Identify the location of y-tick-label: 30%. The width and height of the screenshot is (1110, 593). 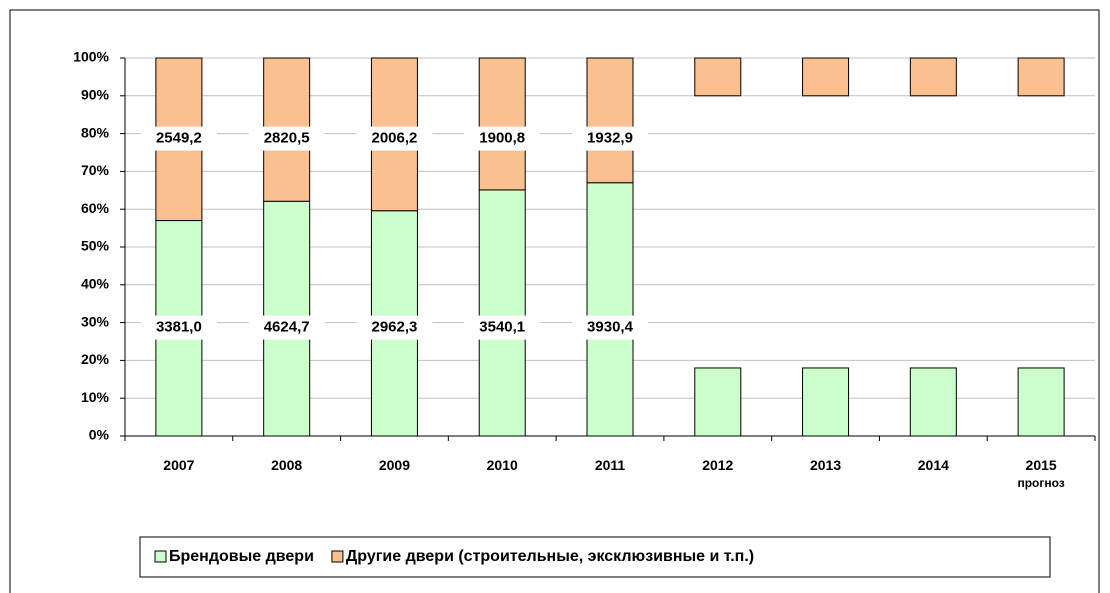
(95, 321).